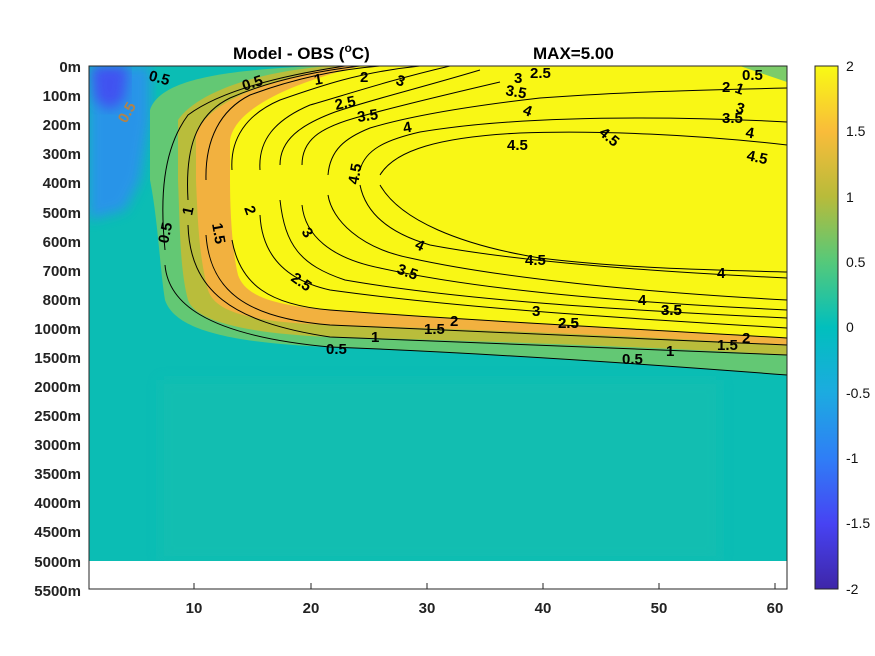 This screenshot has height=656, width=875. What do you see at coordinates (826, 327) in the screenshot?
I see `colorbar` at bounding box center [826, 327].